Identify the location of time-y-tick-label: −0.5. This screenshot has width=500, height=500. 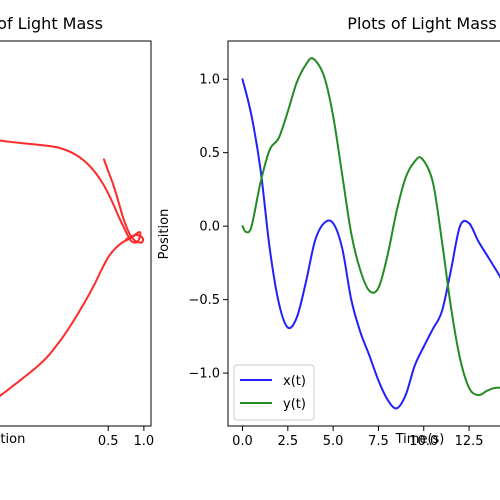
(204, 300).